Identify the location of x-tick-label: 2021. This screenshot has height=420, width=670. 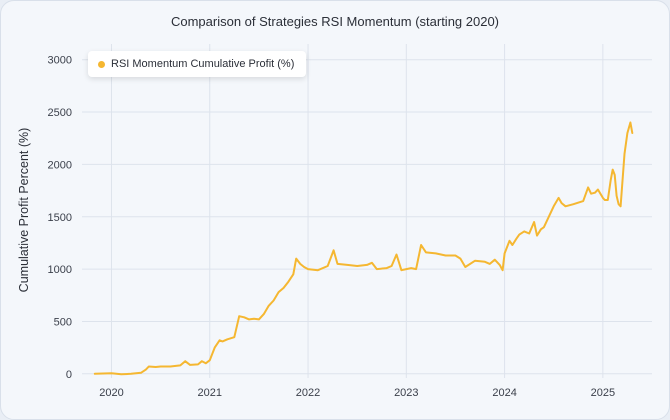
(210, 393).